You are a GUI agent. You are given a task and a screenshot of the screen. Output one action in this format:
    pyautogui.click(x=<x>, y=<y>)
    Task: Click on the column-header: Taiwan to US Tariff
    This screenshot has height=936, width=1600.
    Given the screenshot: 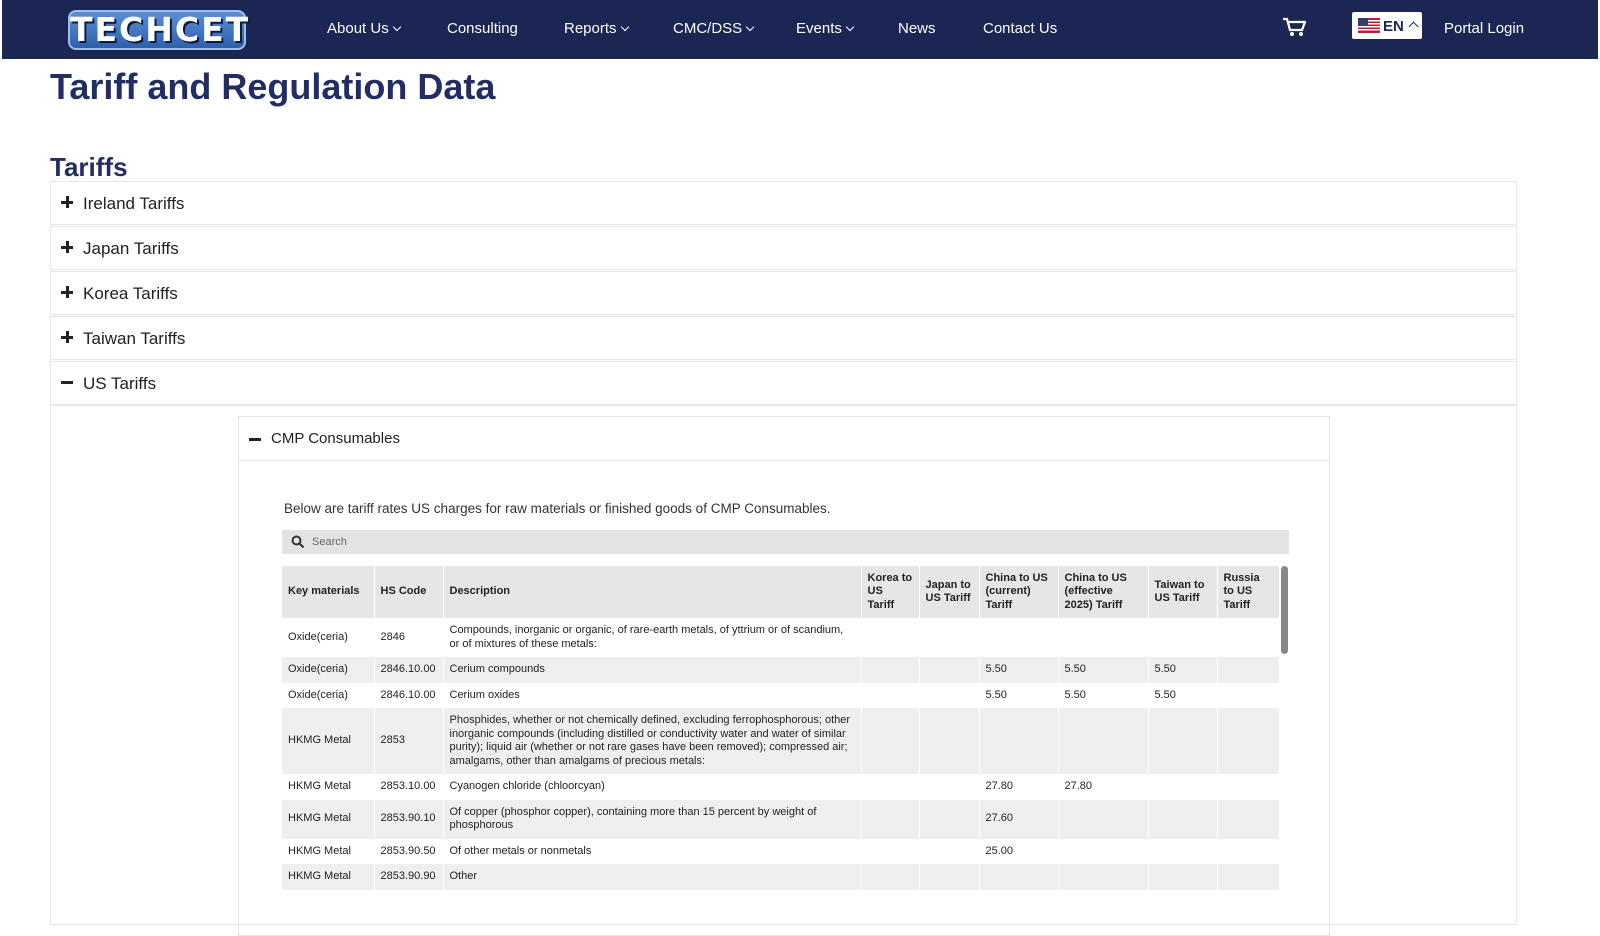 What is the action you would take?
    pyautogui.click(x=1183, y=592)
    